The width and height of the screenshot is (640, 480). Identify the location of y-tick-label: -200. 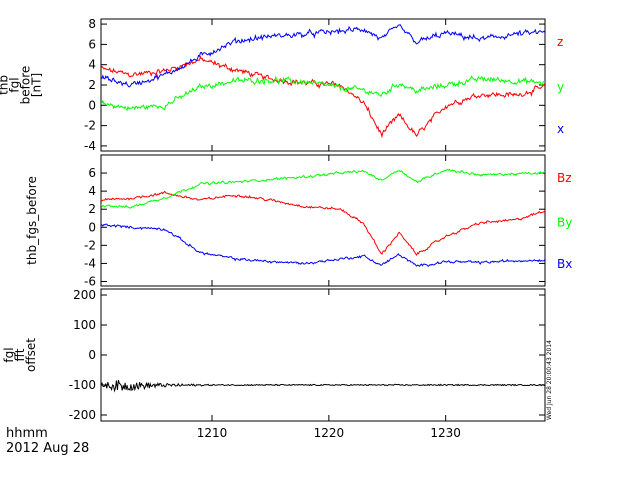
(82, 415).